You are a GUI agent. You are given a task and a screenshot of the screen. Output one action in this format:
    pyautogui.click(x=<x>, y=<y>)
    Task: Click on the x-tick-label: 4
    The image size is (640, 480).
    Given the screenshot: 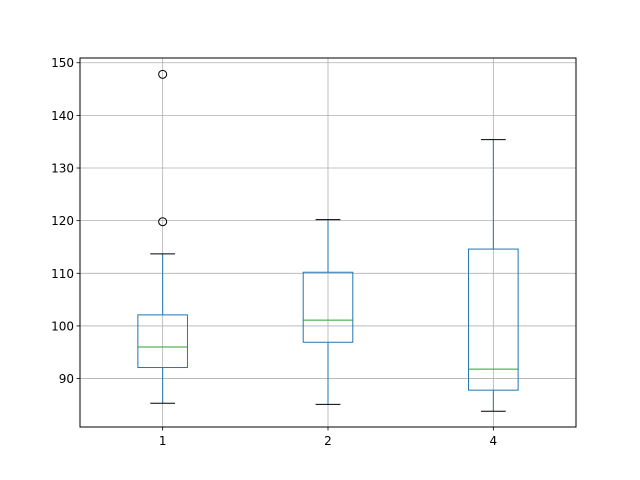 What is the action you would take?
    pyautogui.click(x=494, y=441)
    